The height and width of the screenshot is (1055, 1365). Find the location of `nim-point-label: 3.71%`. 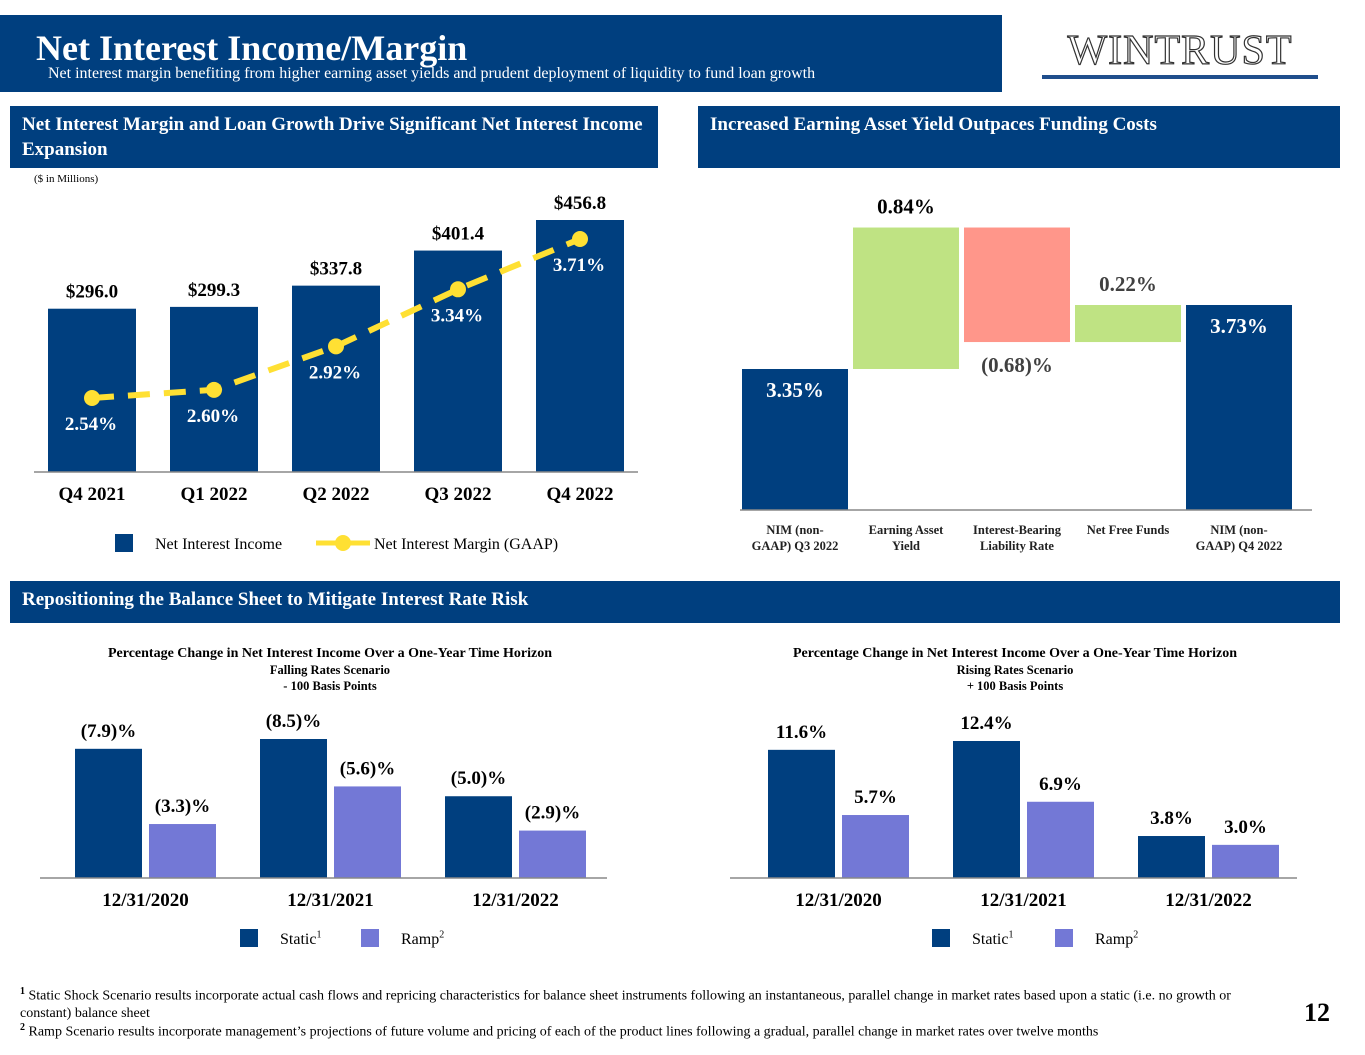

nim-point-label: 3.71% is located at coordinates (579, 265).